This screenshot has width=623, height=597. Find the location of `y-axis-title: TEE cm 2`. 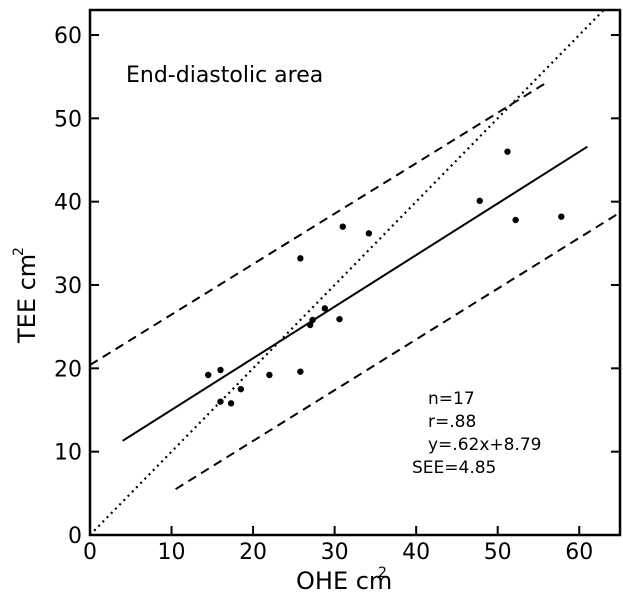

y-axis-title: TEE cm 2 is located at coordinates (26, 295).